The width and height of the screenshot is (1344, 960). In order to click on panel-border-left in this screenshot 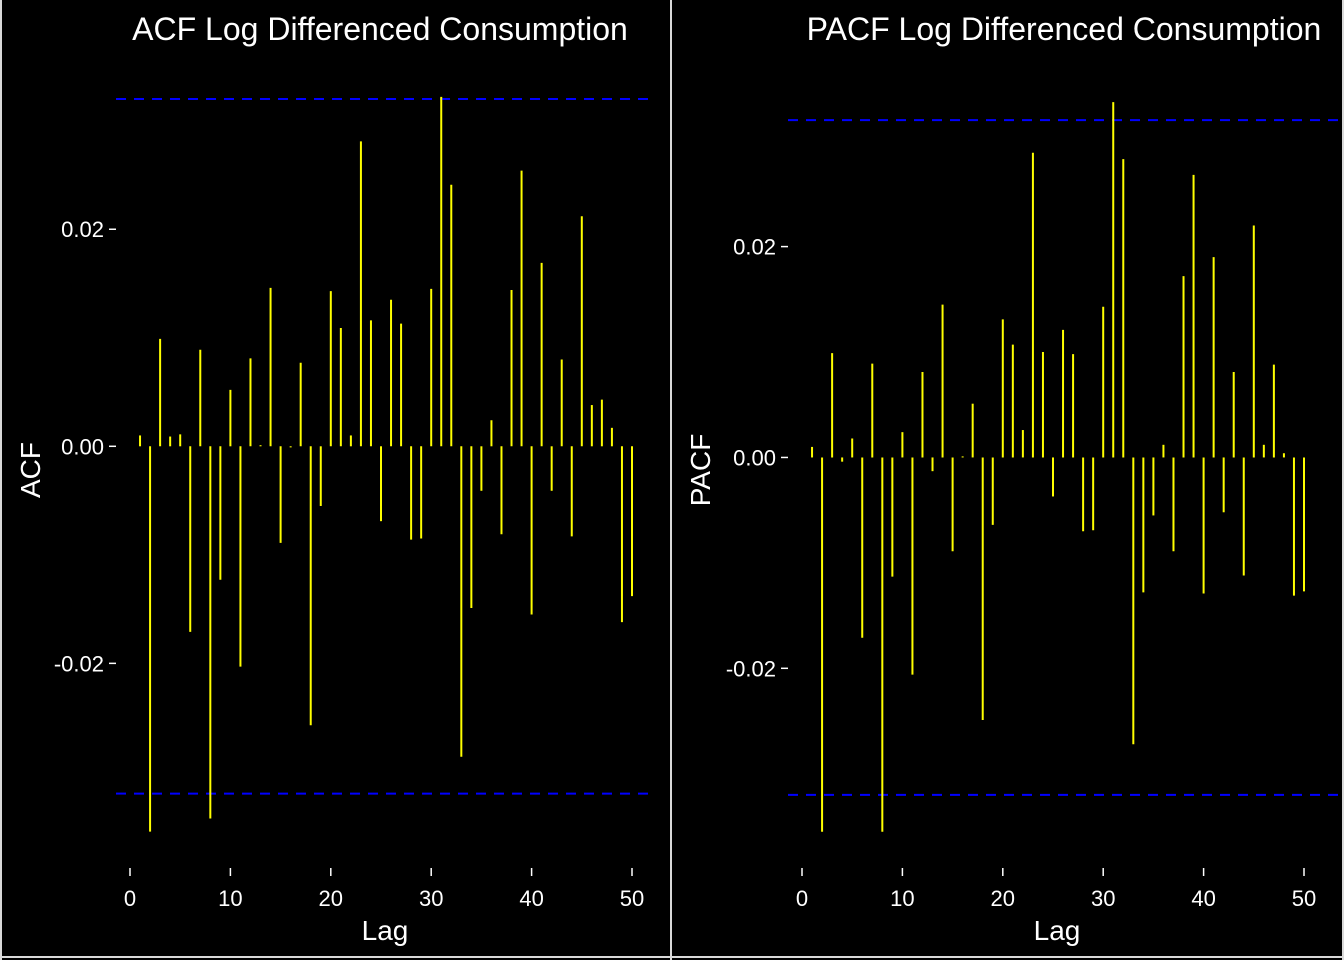, I will do `click(1, 480)`.